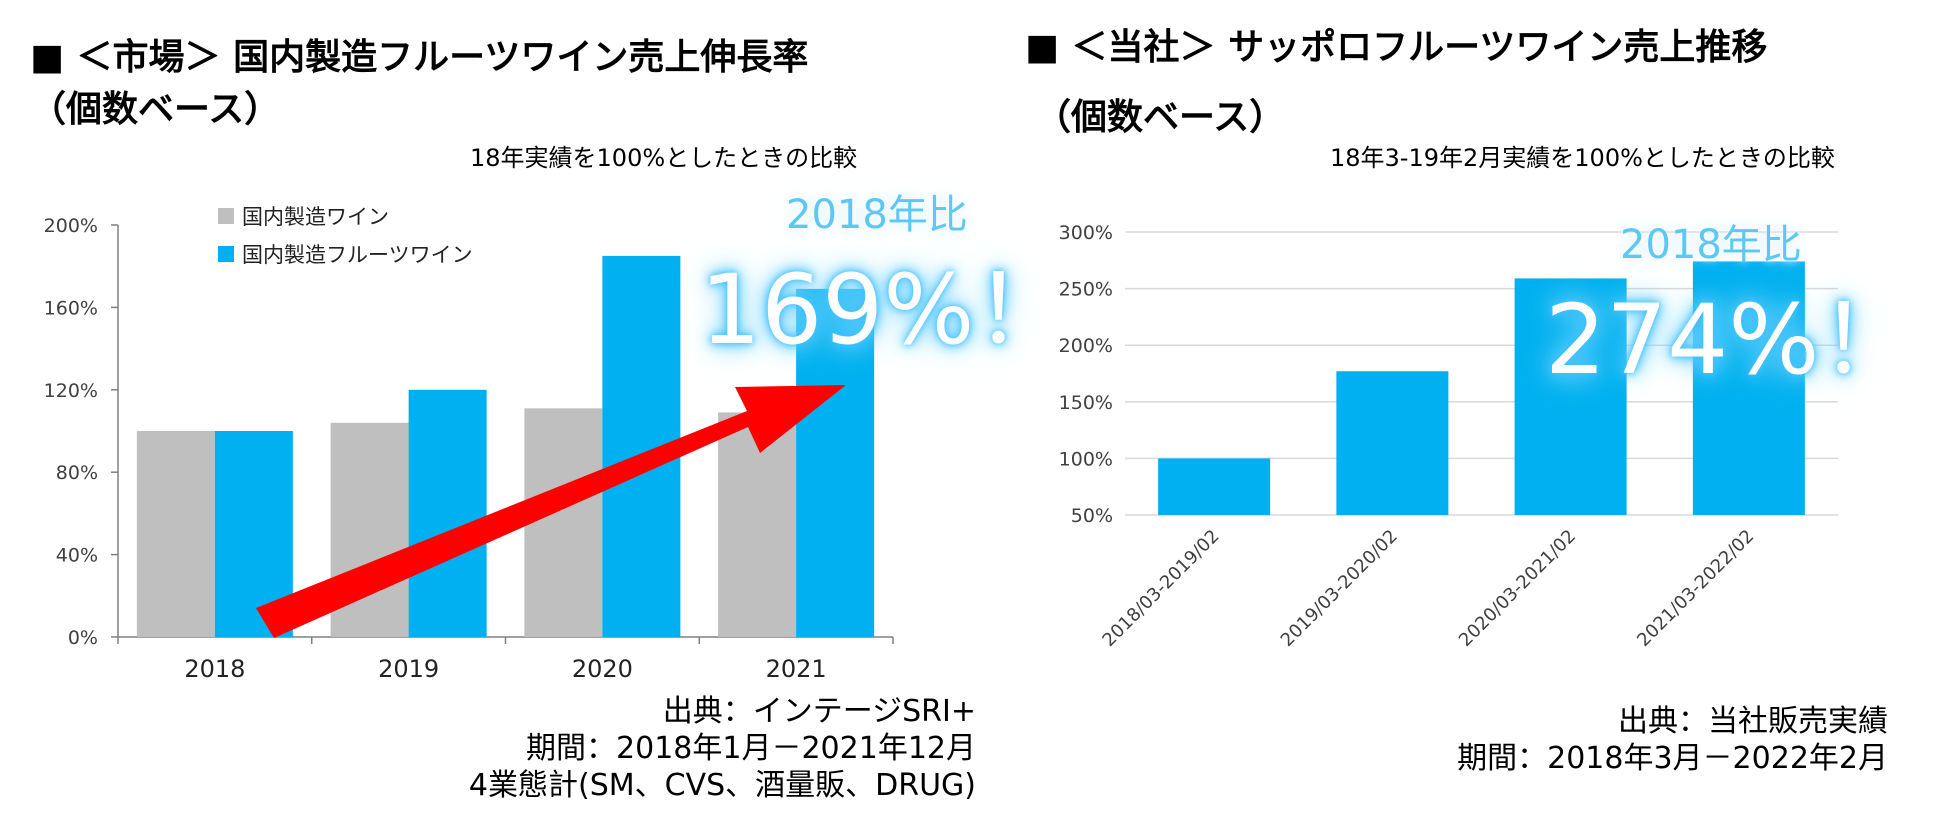  Describe the element at coordinates (1086, 290) in the screenshot. I see `y-tick-label: 250%` at that location.